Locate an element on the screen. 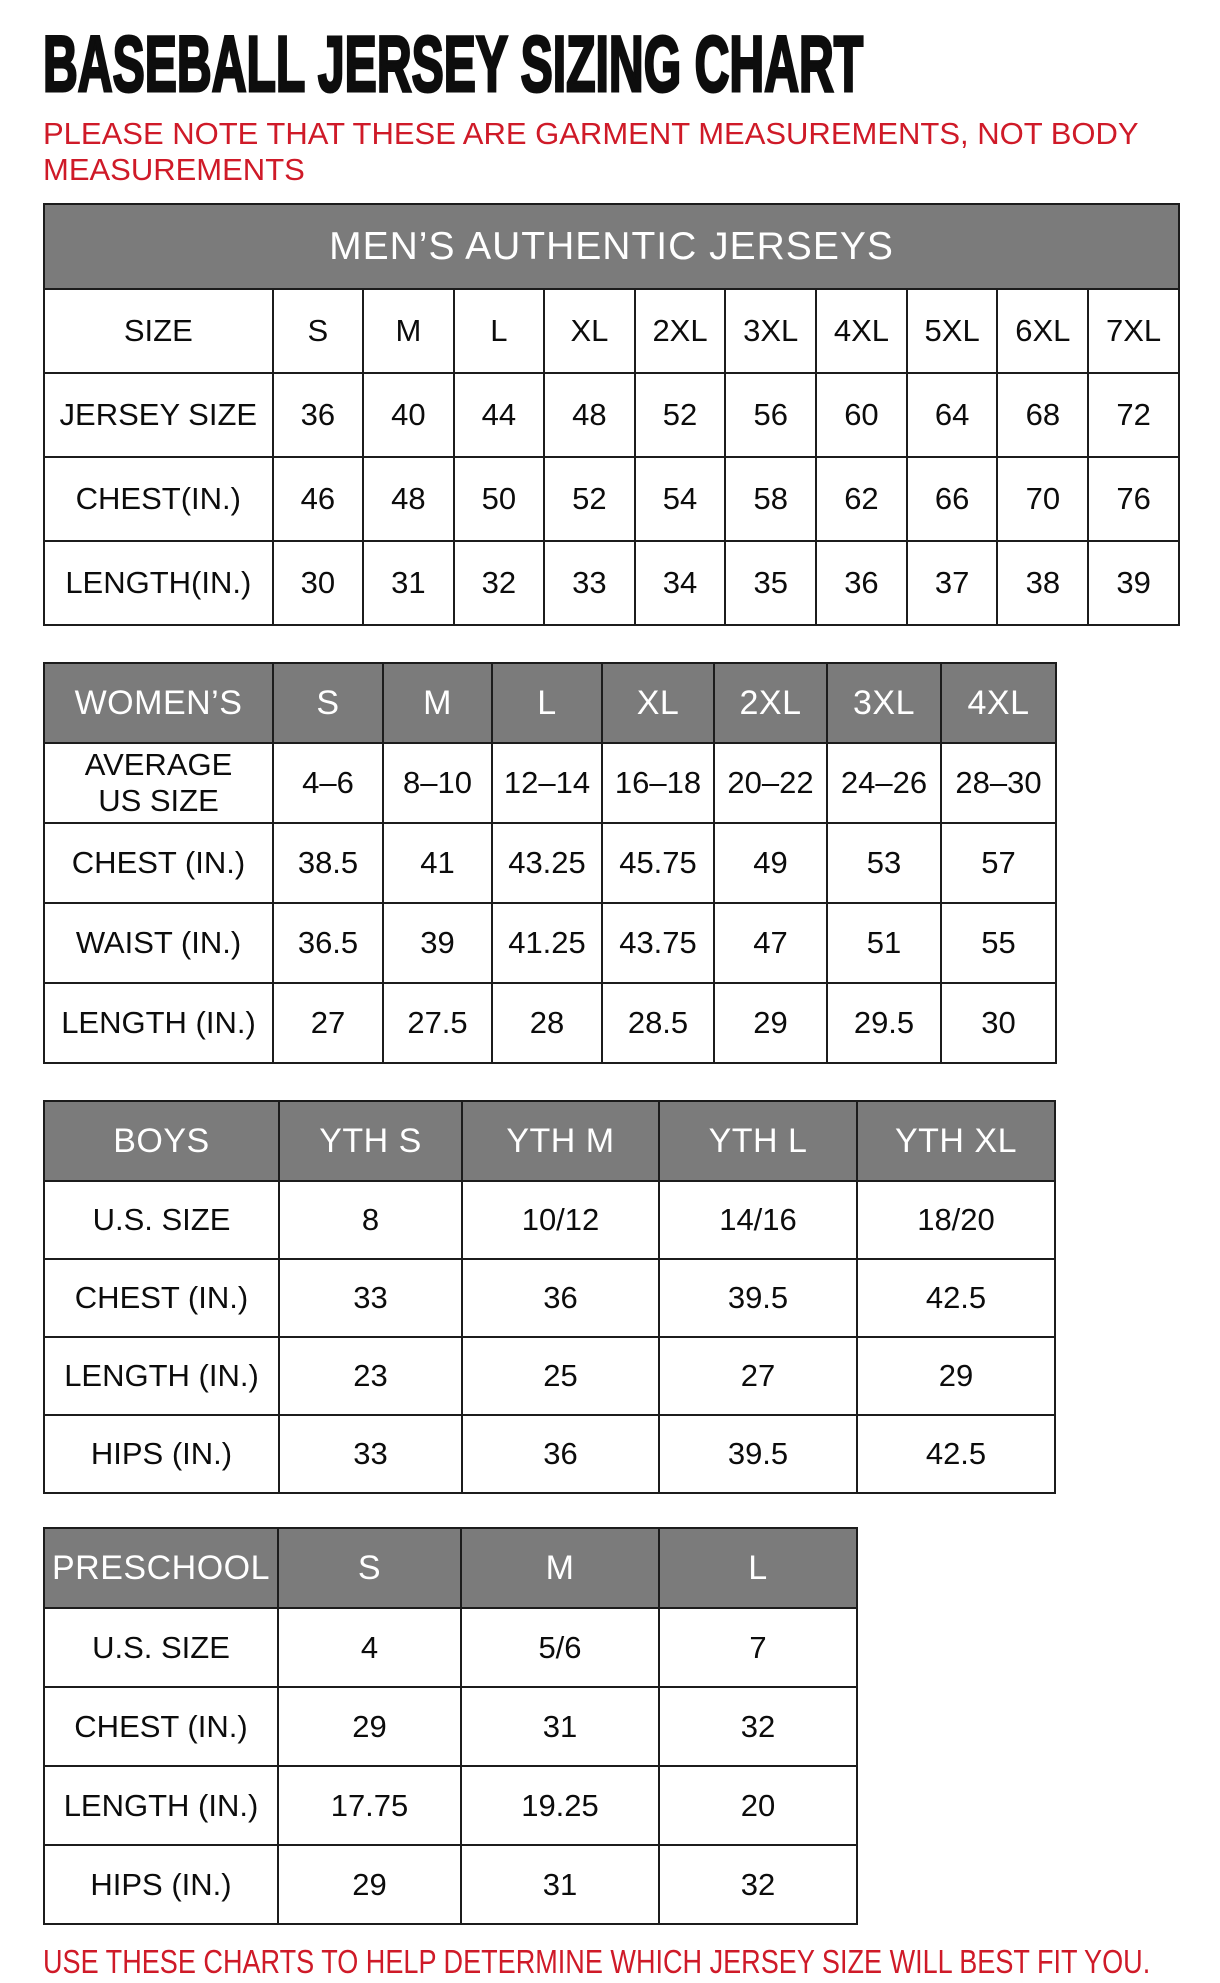 This screenshot has width=1220, height=1983. womens-value-cell: 43.25 is located at coordinates (547, 863).